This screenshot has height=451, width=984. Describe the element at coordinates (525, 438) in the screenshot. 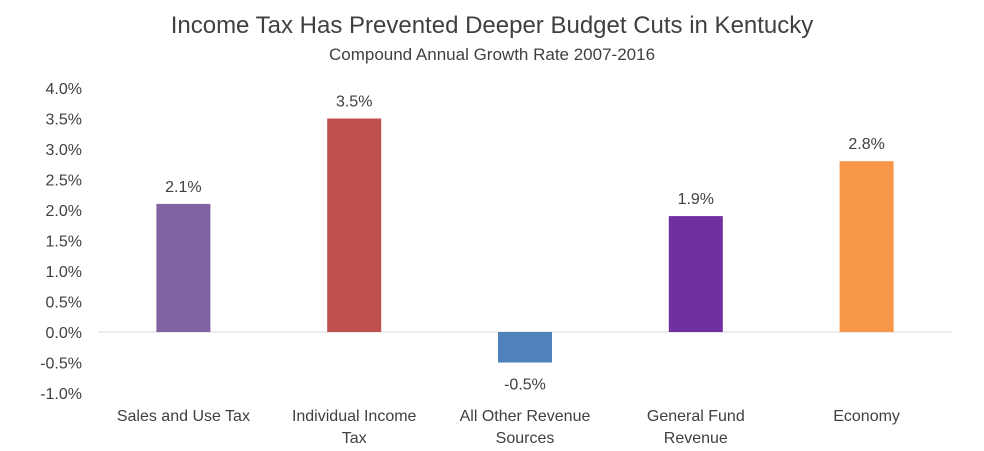

I see `x-category-label: Sources` at that location.